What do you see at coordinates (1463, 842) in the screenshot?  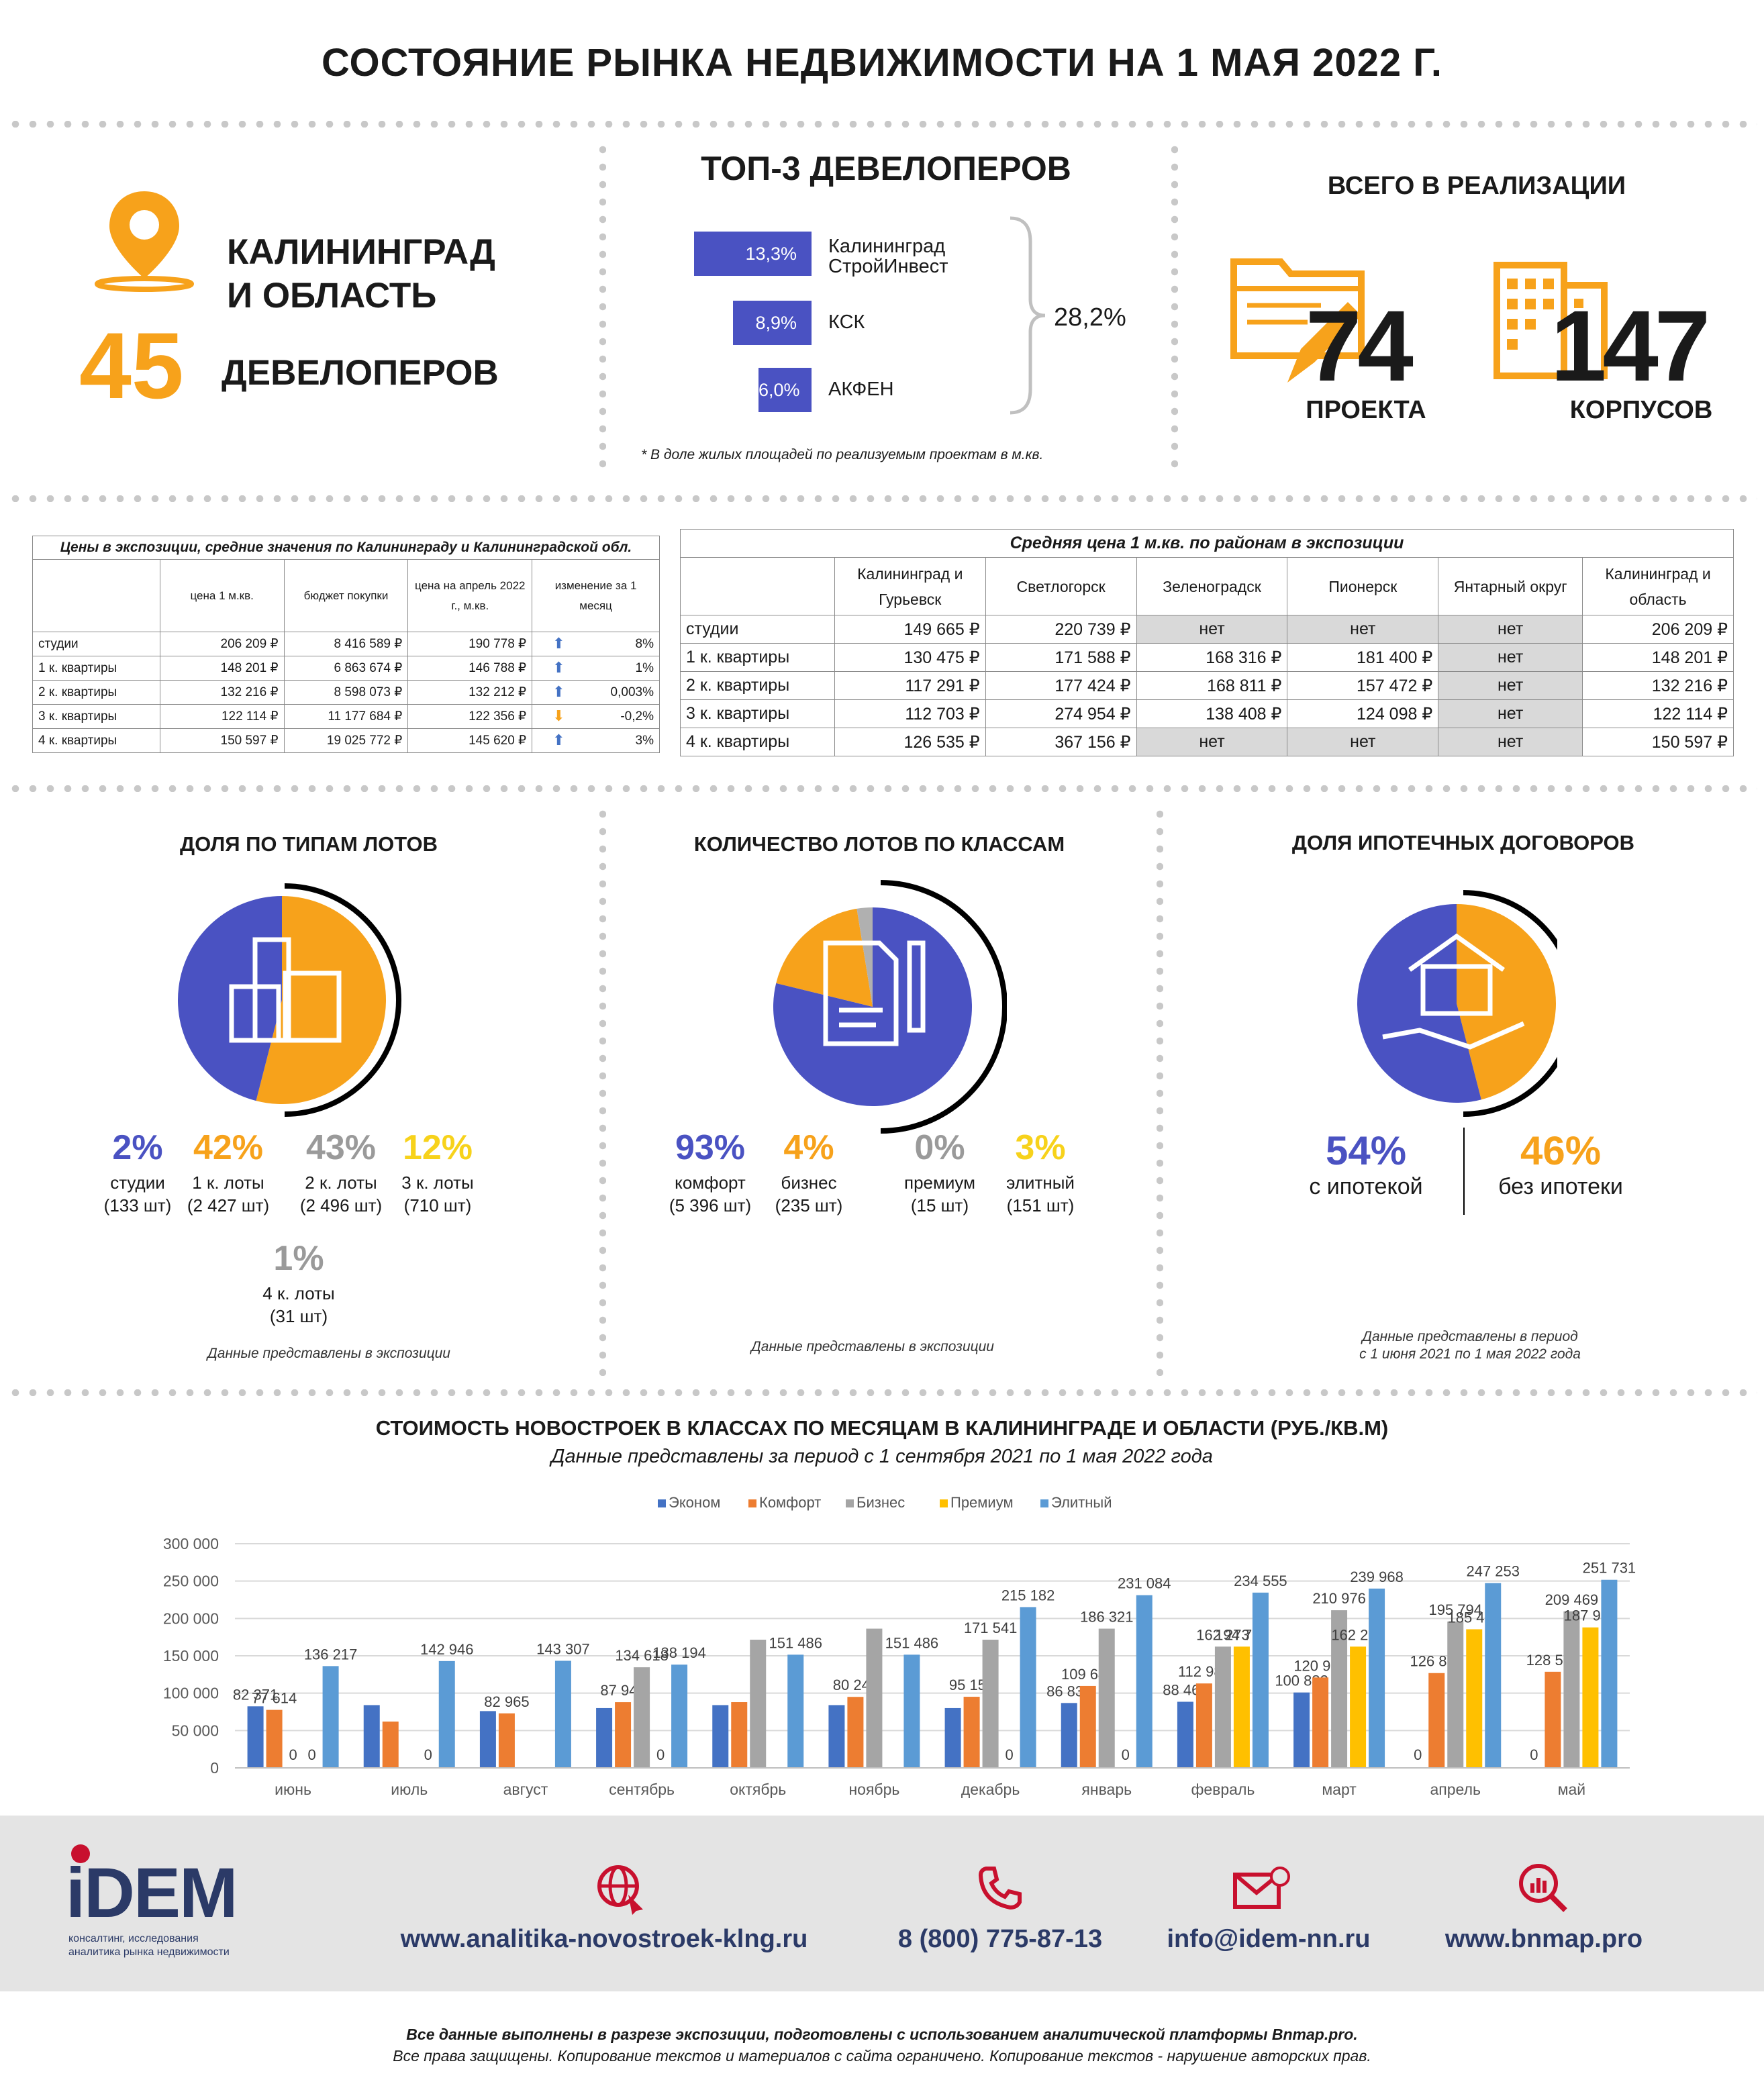 I see `mortgage-title: ДОЛЯ ИПОТЕЧНЫХ ДОГОВОРОВ` at bounding box center [1463, 842].